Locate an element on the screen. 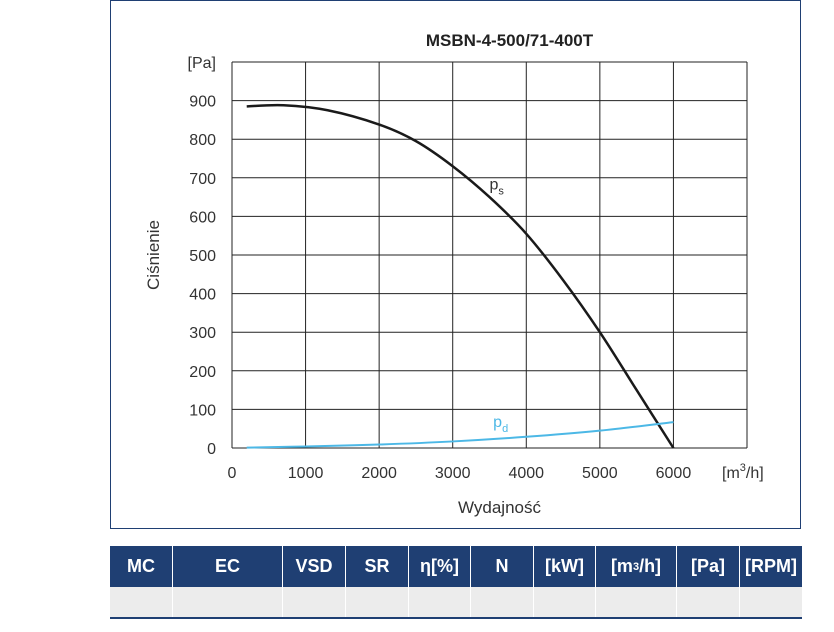 This screenshot has height=632, width=834. series-label-pd: pd is located at coordinates (500, 424).